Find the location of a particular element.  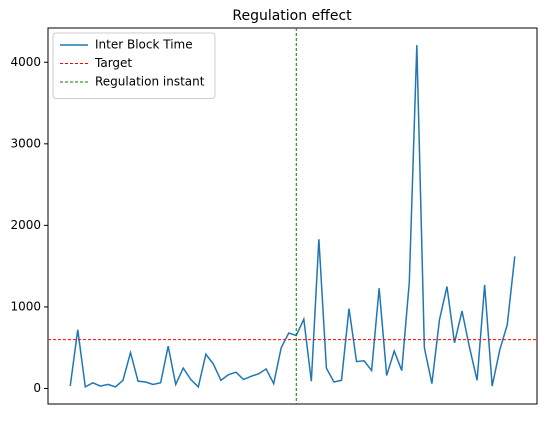

y-tick-label: 4000 is located at coordinates (25, 62).